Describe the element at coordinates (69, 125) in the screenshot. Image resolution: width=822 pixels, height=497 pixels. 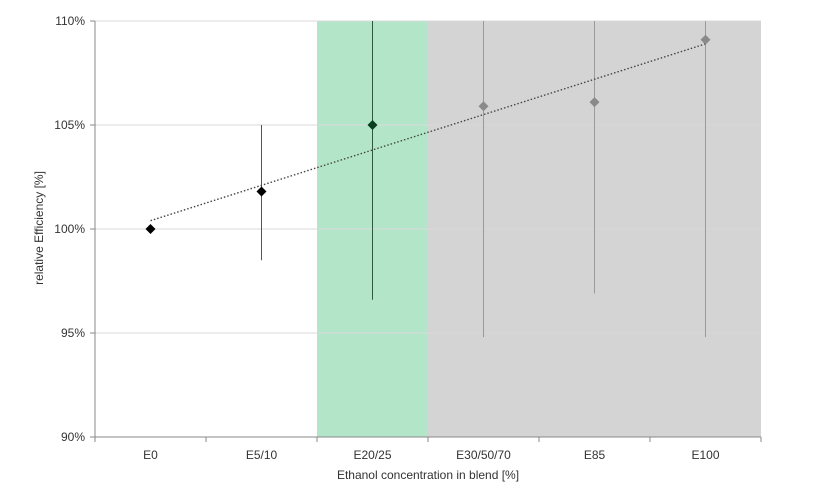
I see `y-tick-label-3: 105%` at that location.